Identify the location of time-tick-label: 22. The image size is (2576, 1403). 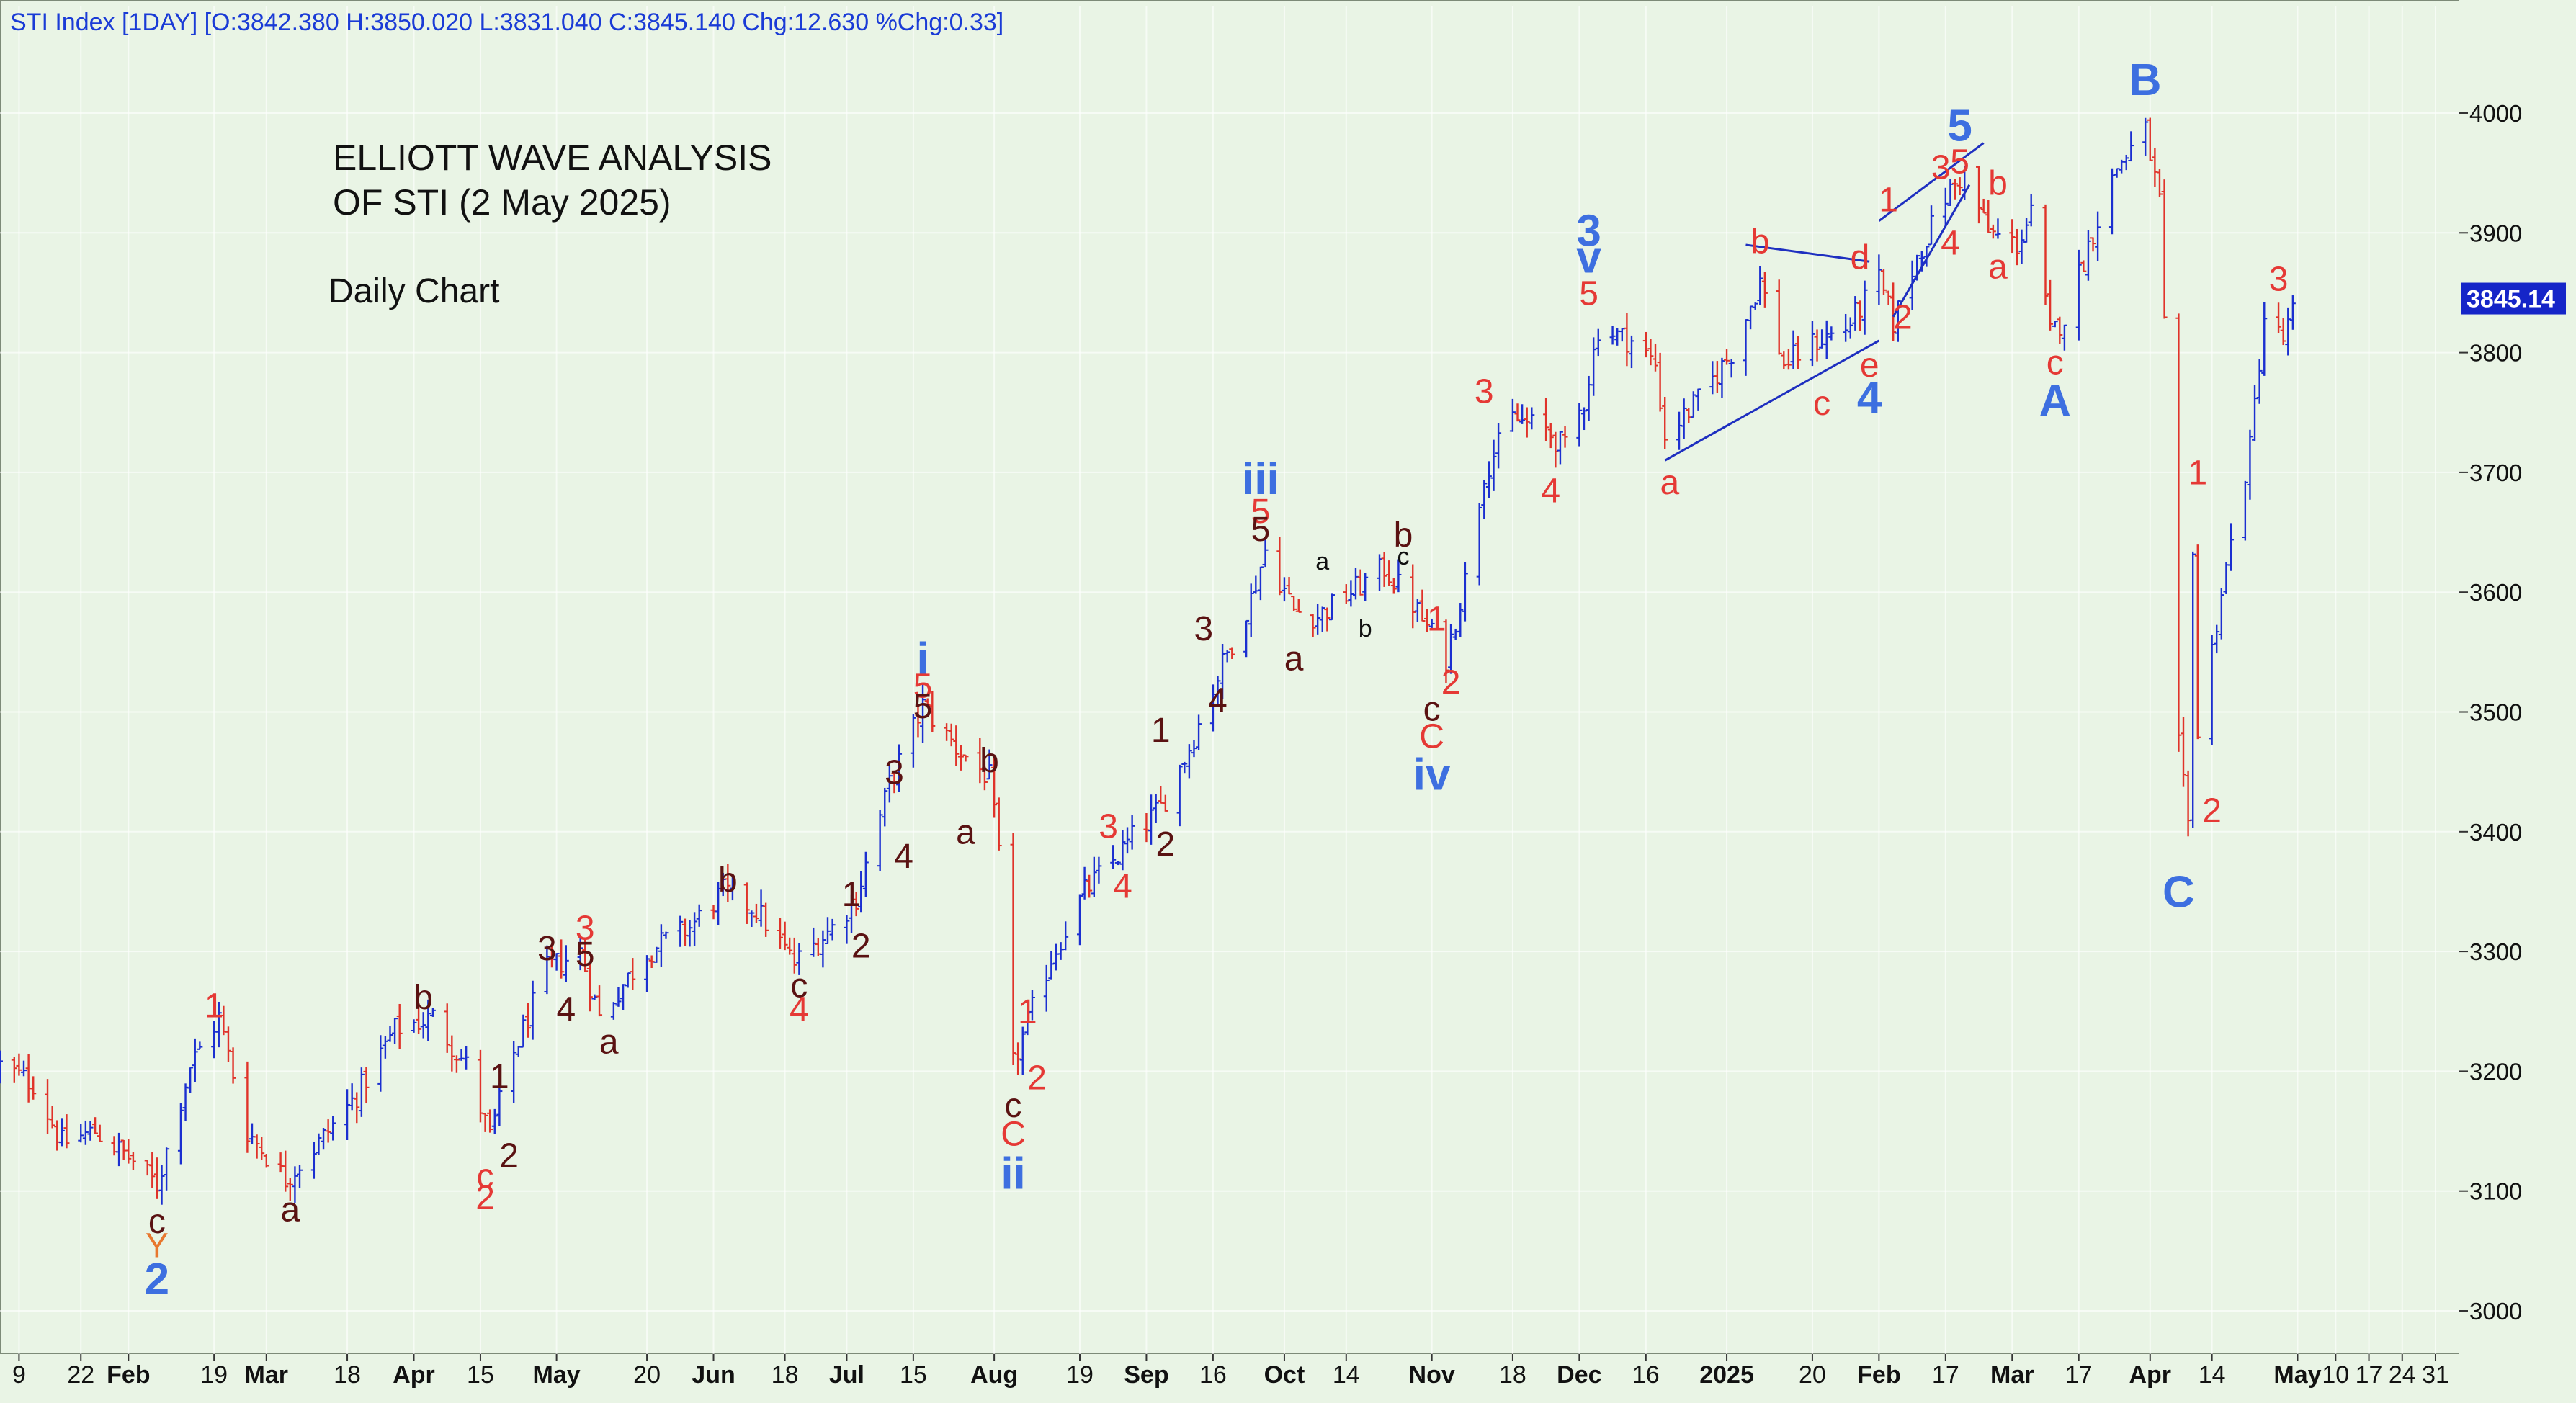
(80, 1375).